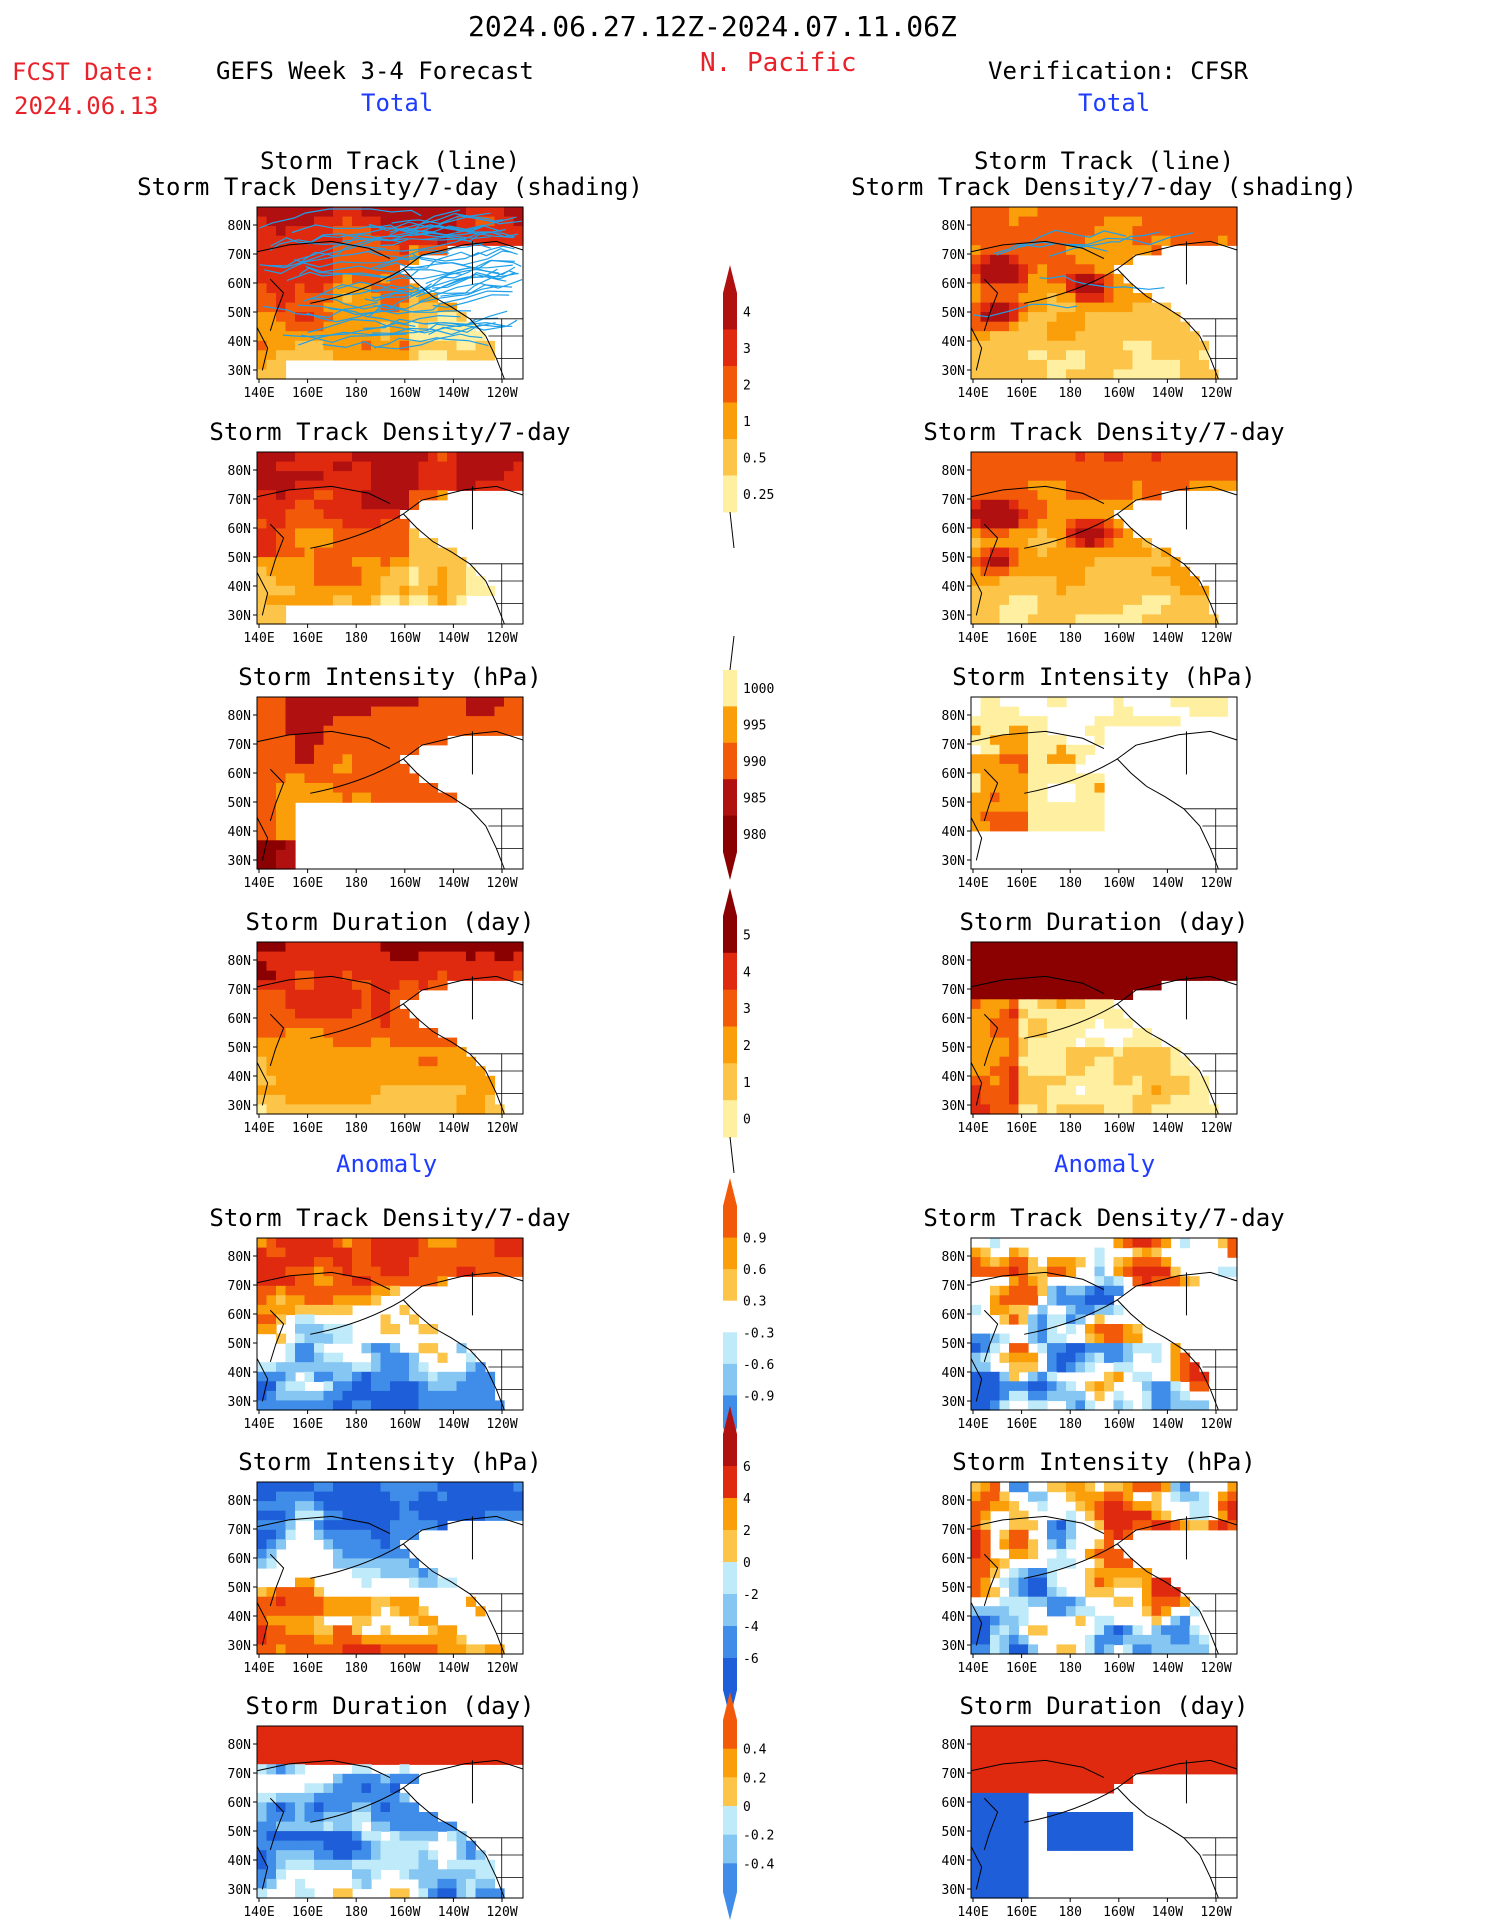  What do you see at coordinates (778, 63) in the screenshot?
I see `region-title: N. Pacific` at bounding box center [778, 63].